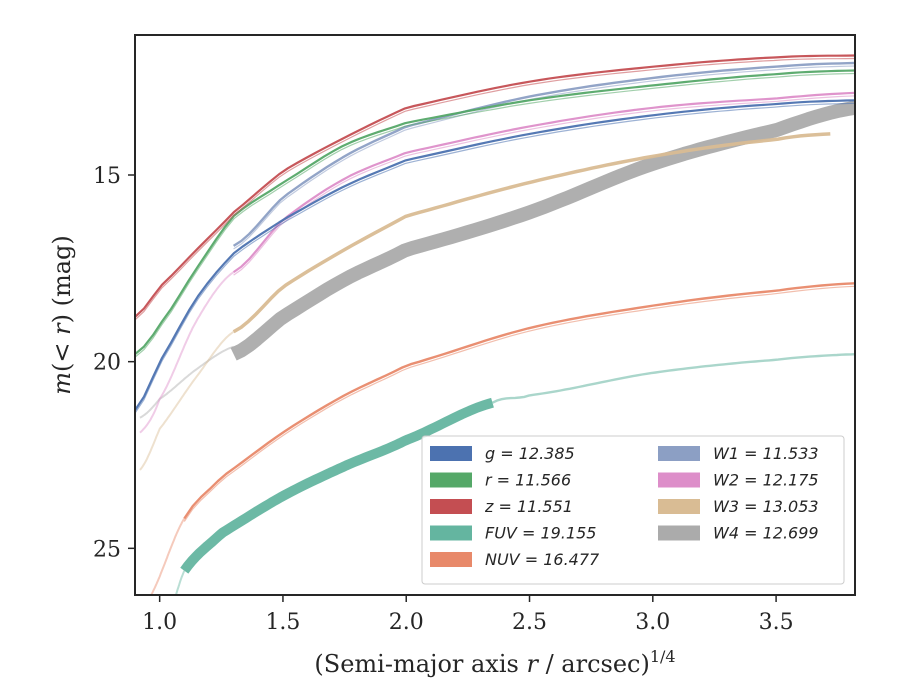  What do you see at coordinates (766, 506) in the screenshot?
I see `legend-label: W3 = 13.053` at bounding box center [766, 506].